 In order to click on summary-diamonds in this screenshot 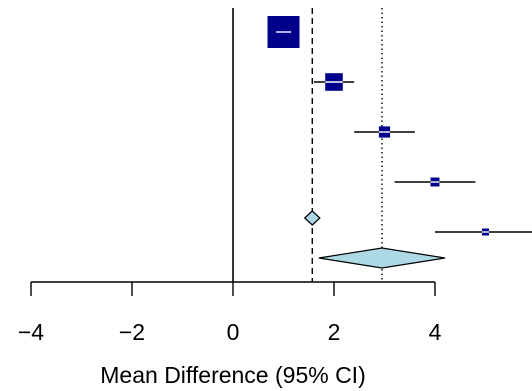, I will do `click(374, 239)`.